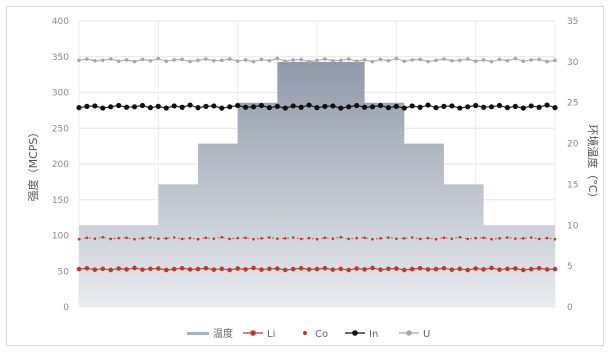  What do you see at coordinates (66, 308) in the screenshot?
I see `left-tick-label: 0` at bounding box center [66, 308].